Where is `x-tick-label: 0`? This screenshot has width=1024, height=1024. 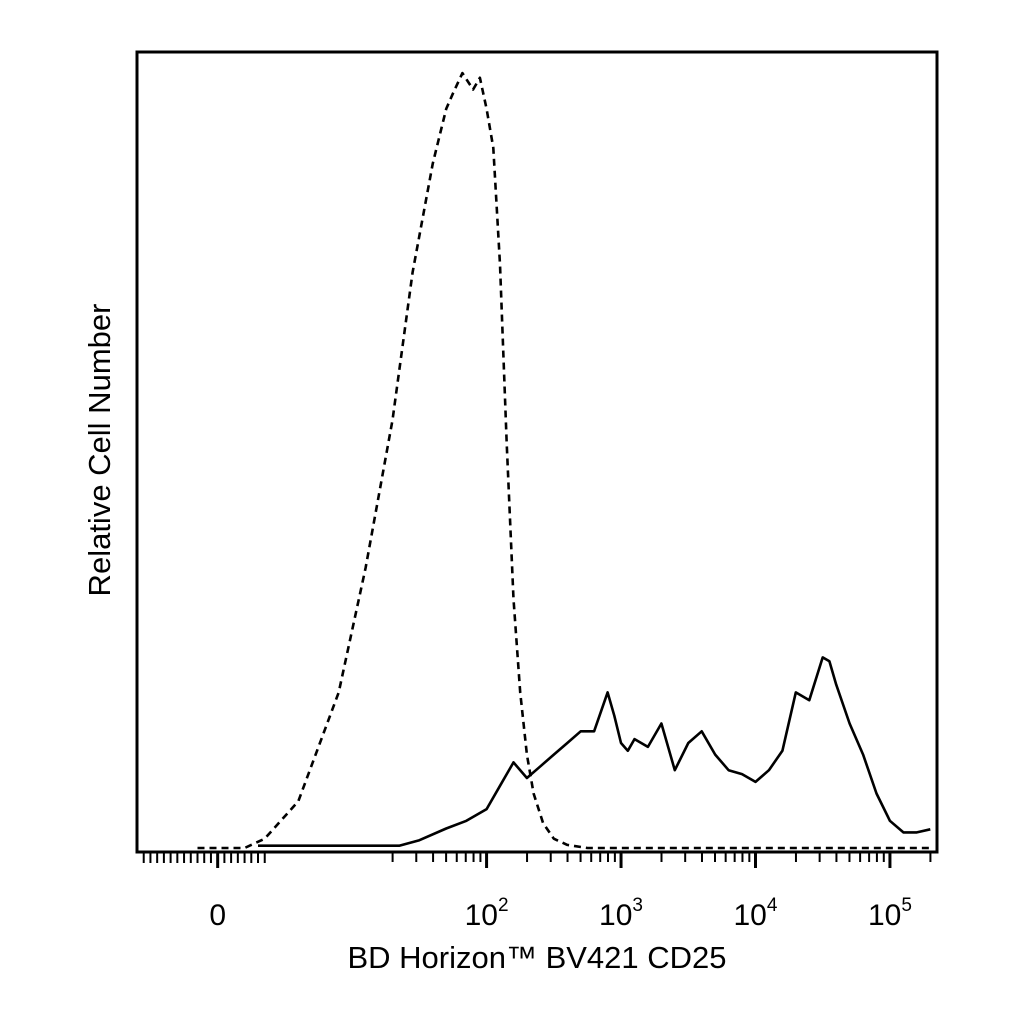
x-tick-label: 0 is located at coordinates (217, 915).